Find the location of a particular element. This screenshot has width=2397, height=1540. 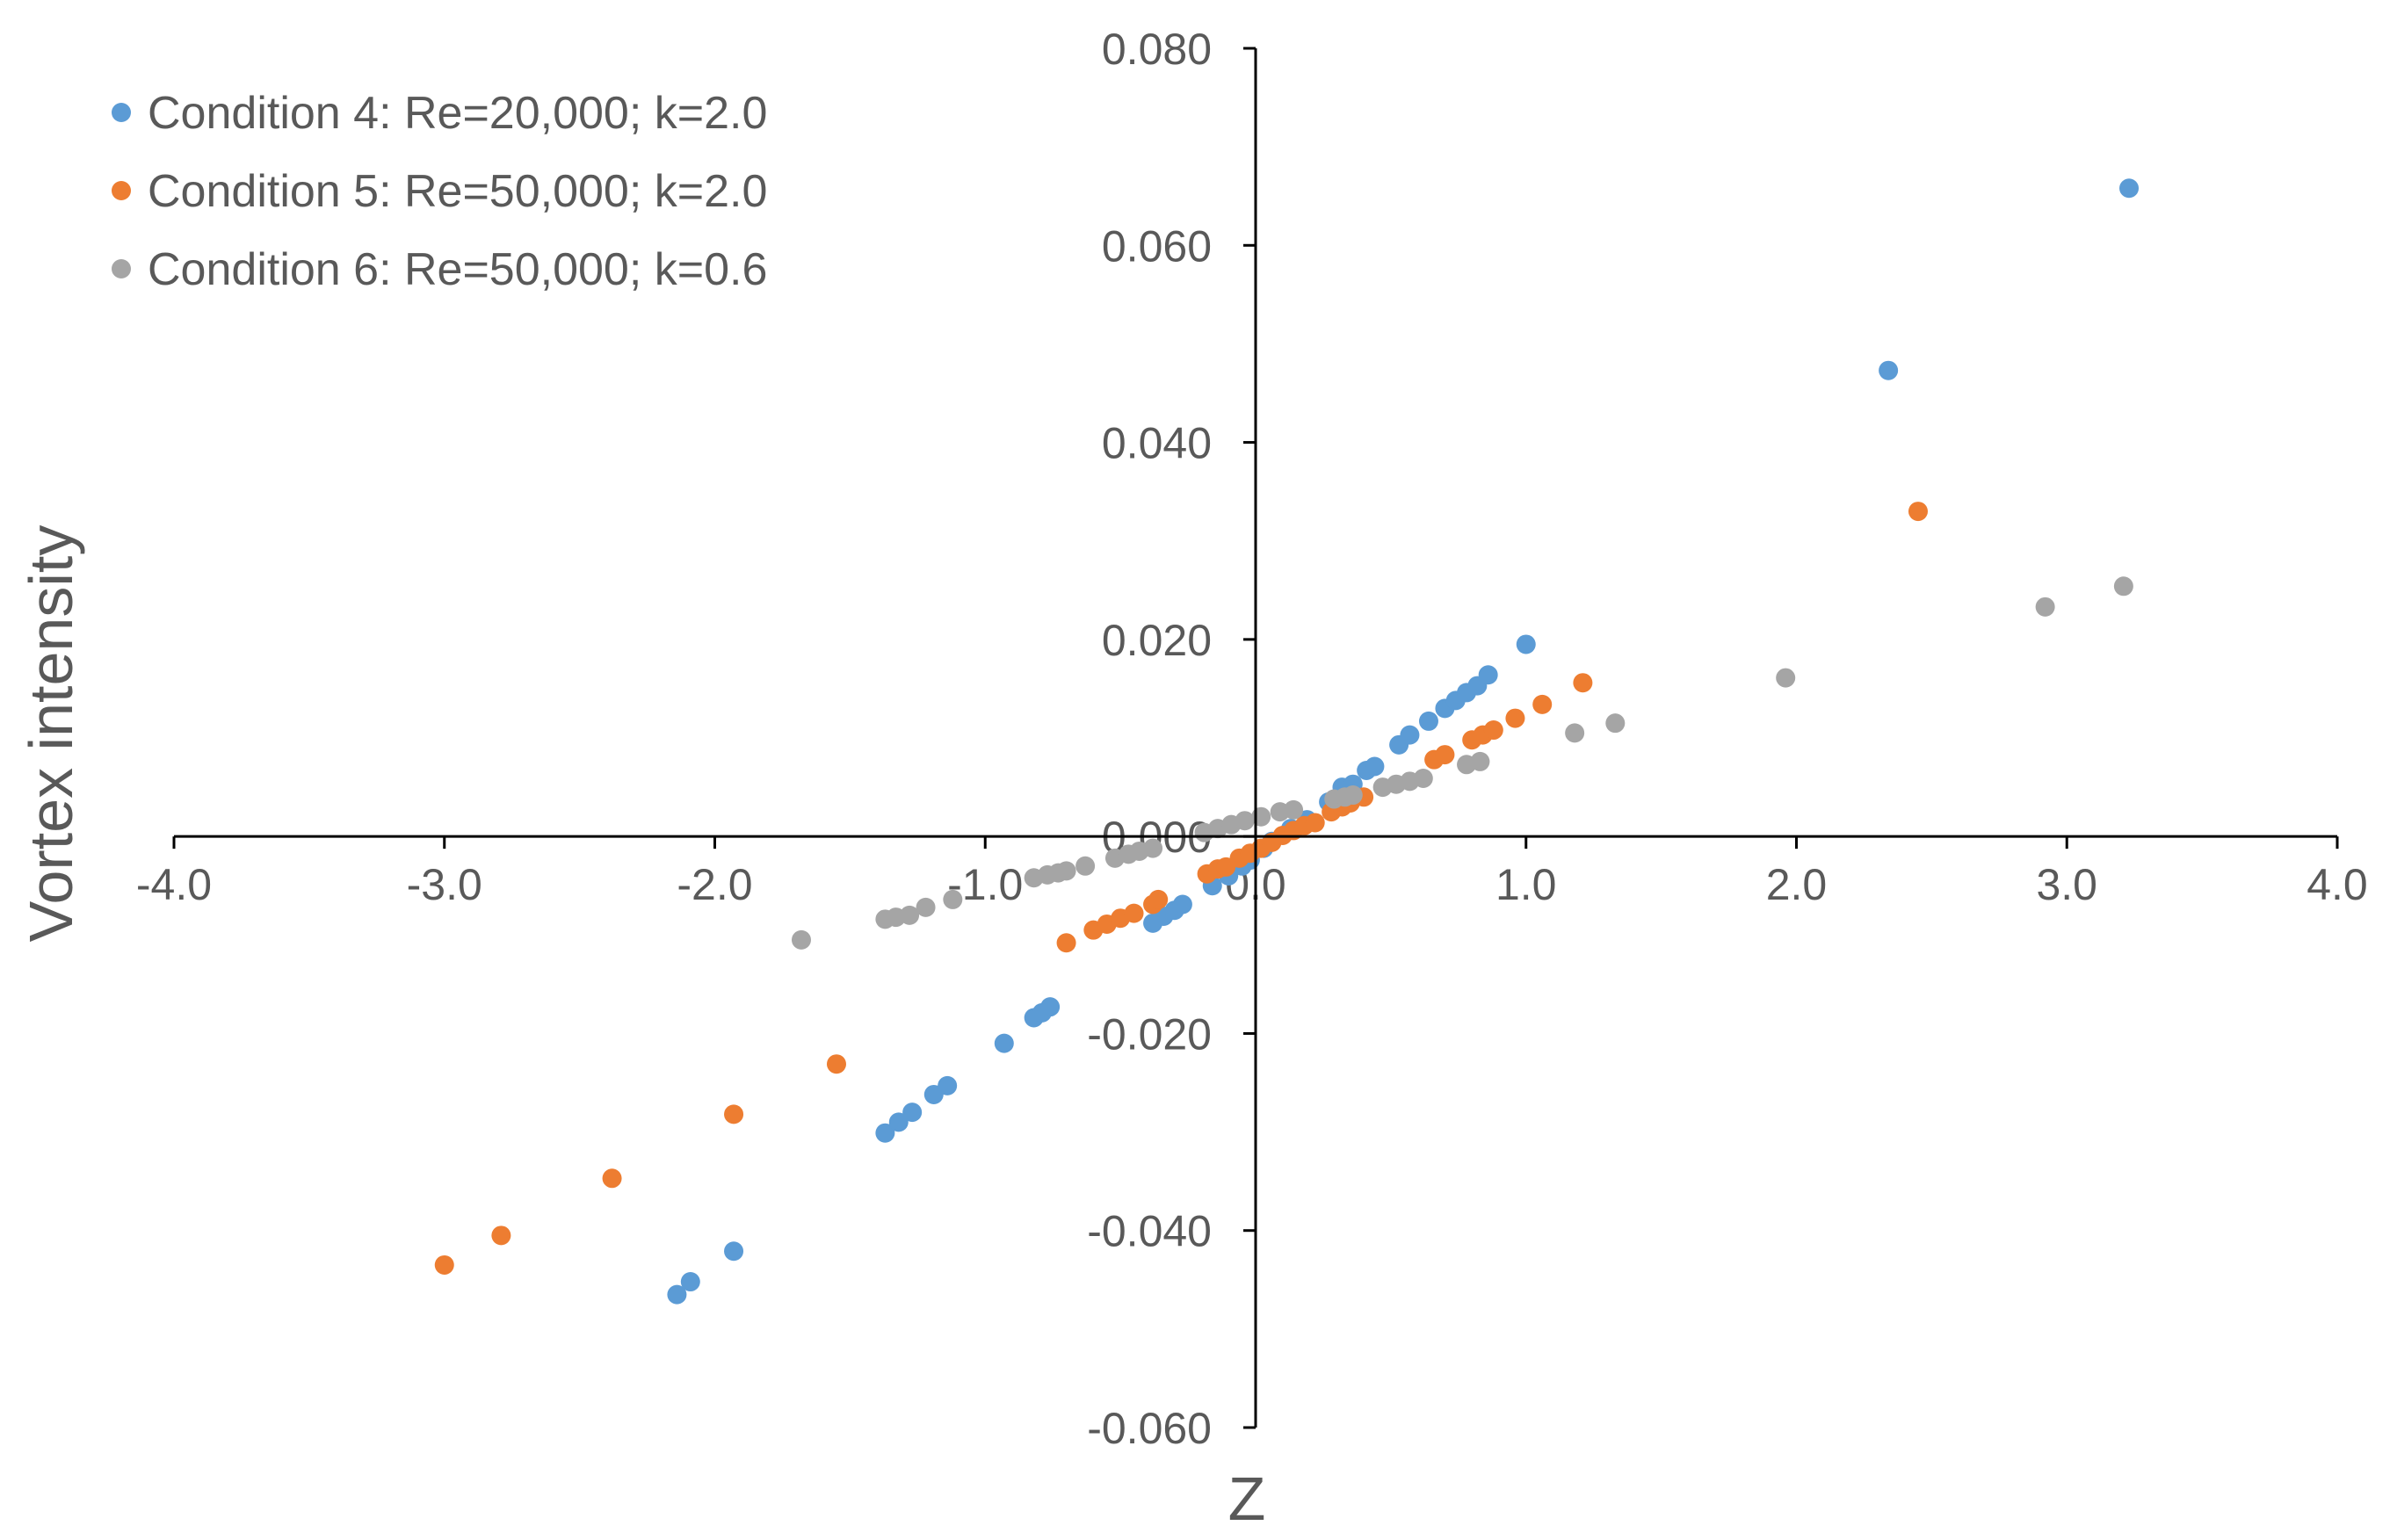

legend-label: Condition 5: Re=50,000; k=2.0 is located at coordinates (457, 192).